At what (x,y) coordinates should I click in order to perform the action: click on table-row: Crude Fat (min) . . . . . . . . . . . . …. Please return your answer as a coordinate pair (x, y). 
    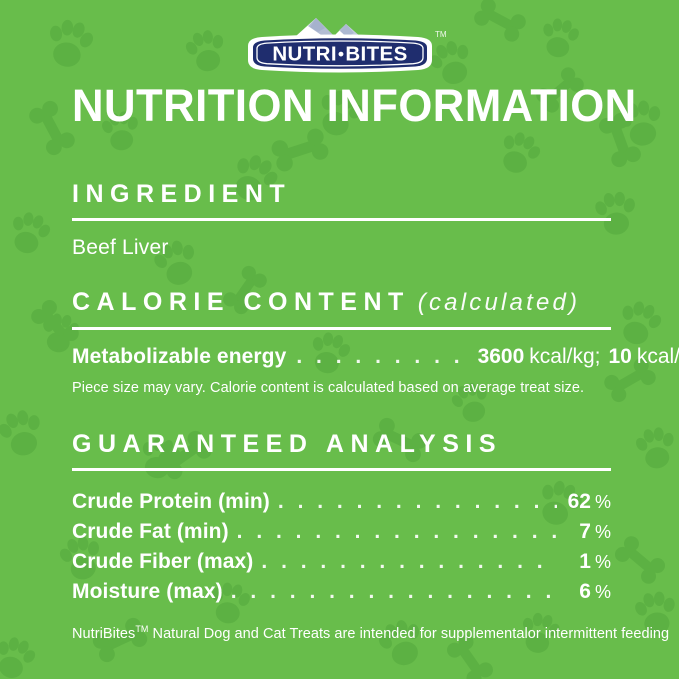
    Looking at the image, I should click on (341, 532).